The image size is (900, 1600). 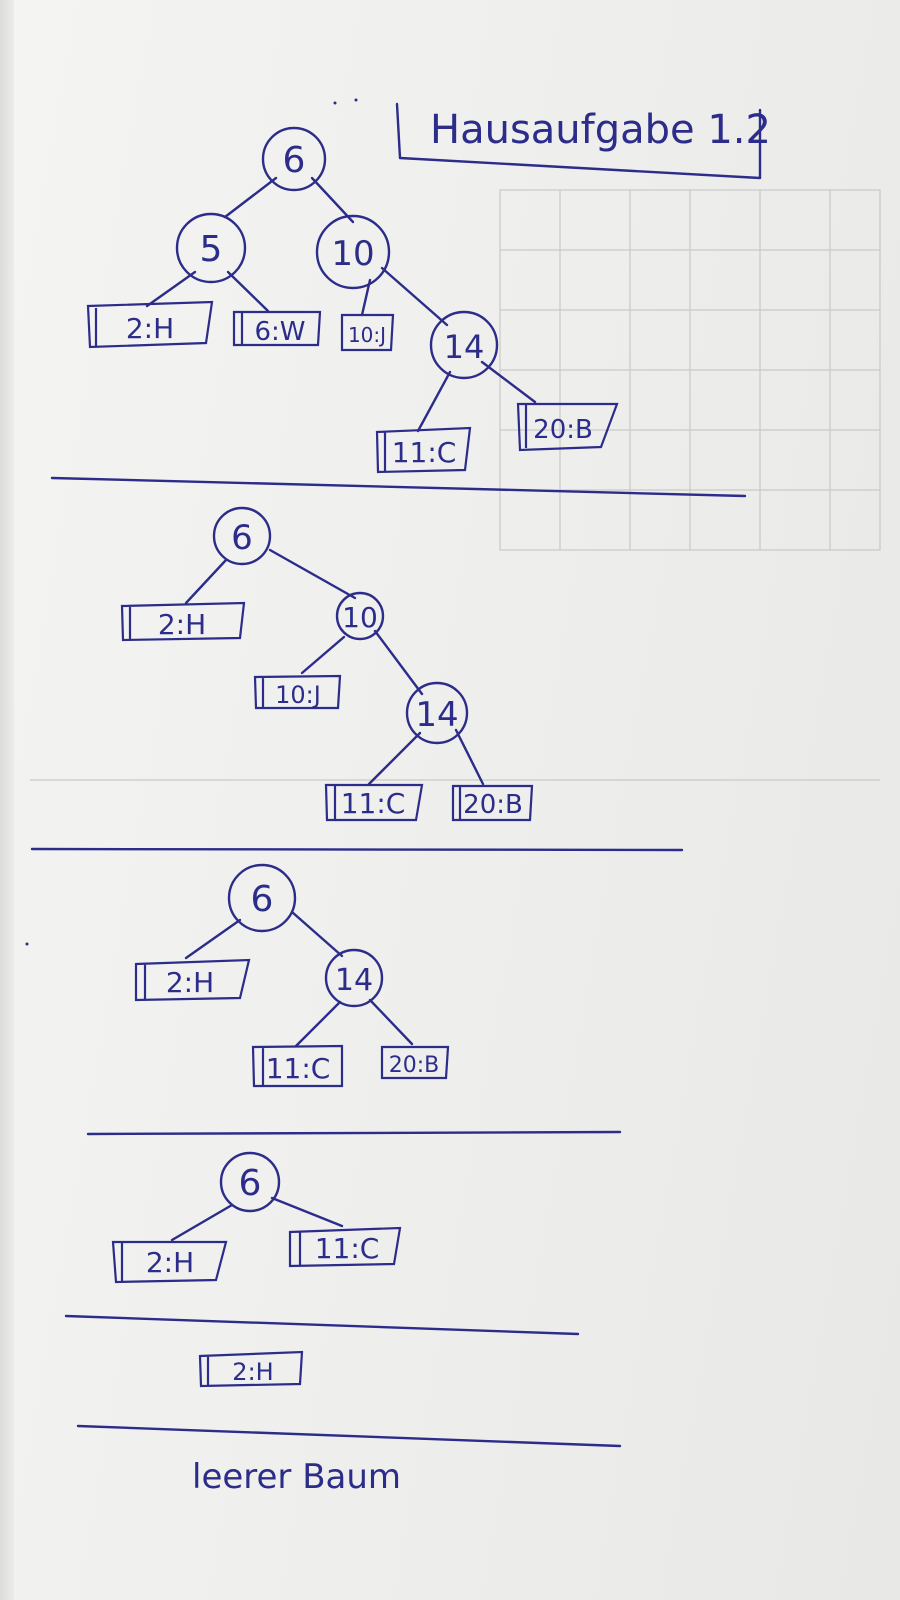 I want to click on tree-3: 6 14 2:H 11:C 20:B, so click(x=292, y=975).